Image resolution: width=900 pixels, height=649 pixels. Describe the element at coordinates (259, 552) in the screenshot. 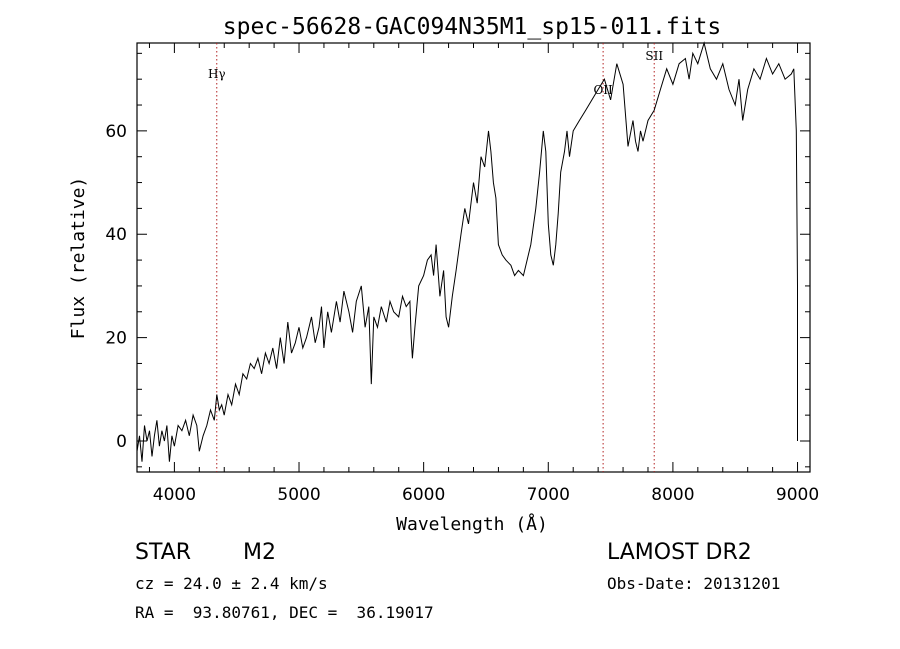

I see `object-subclass: M2` at that location.